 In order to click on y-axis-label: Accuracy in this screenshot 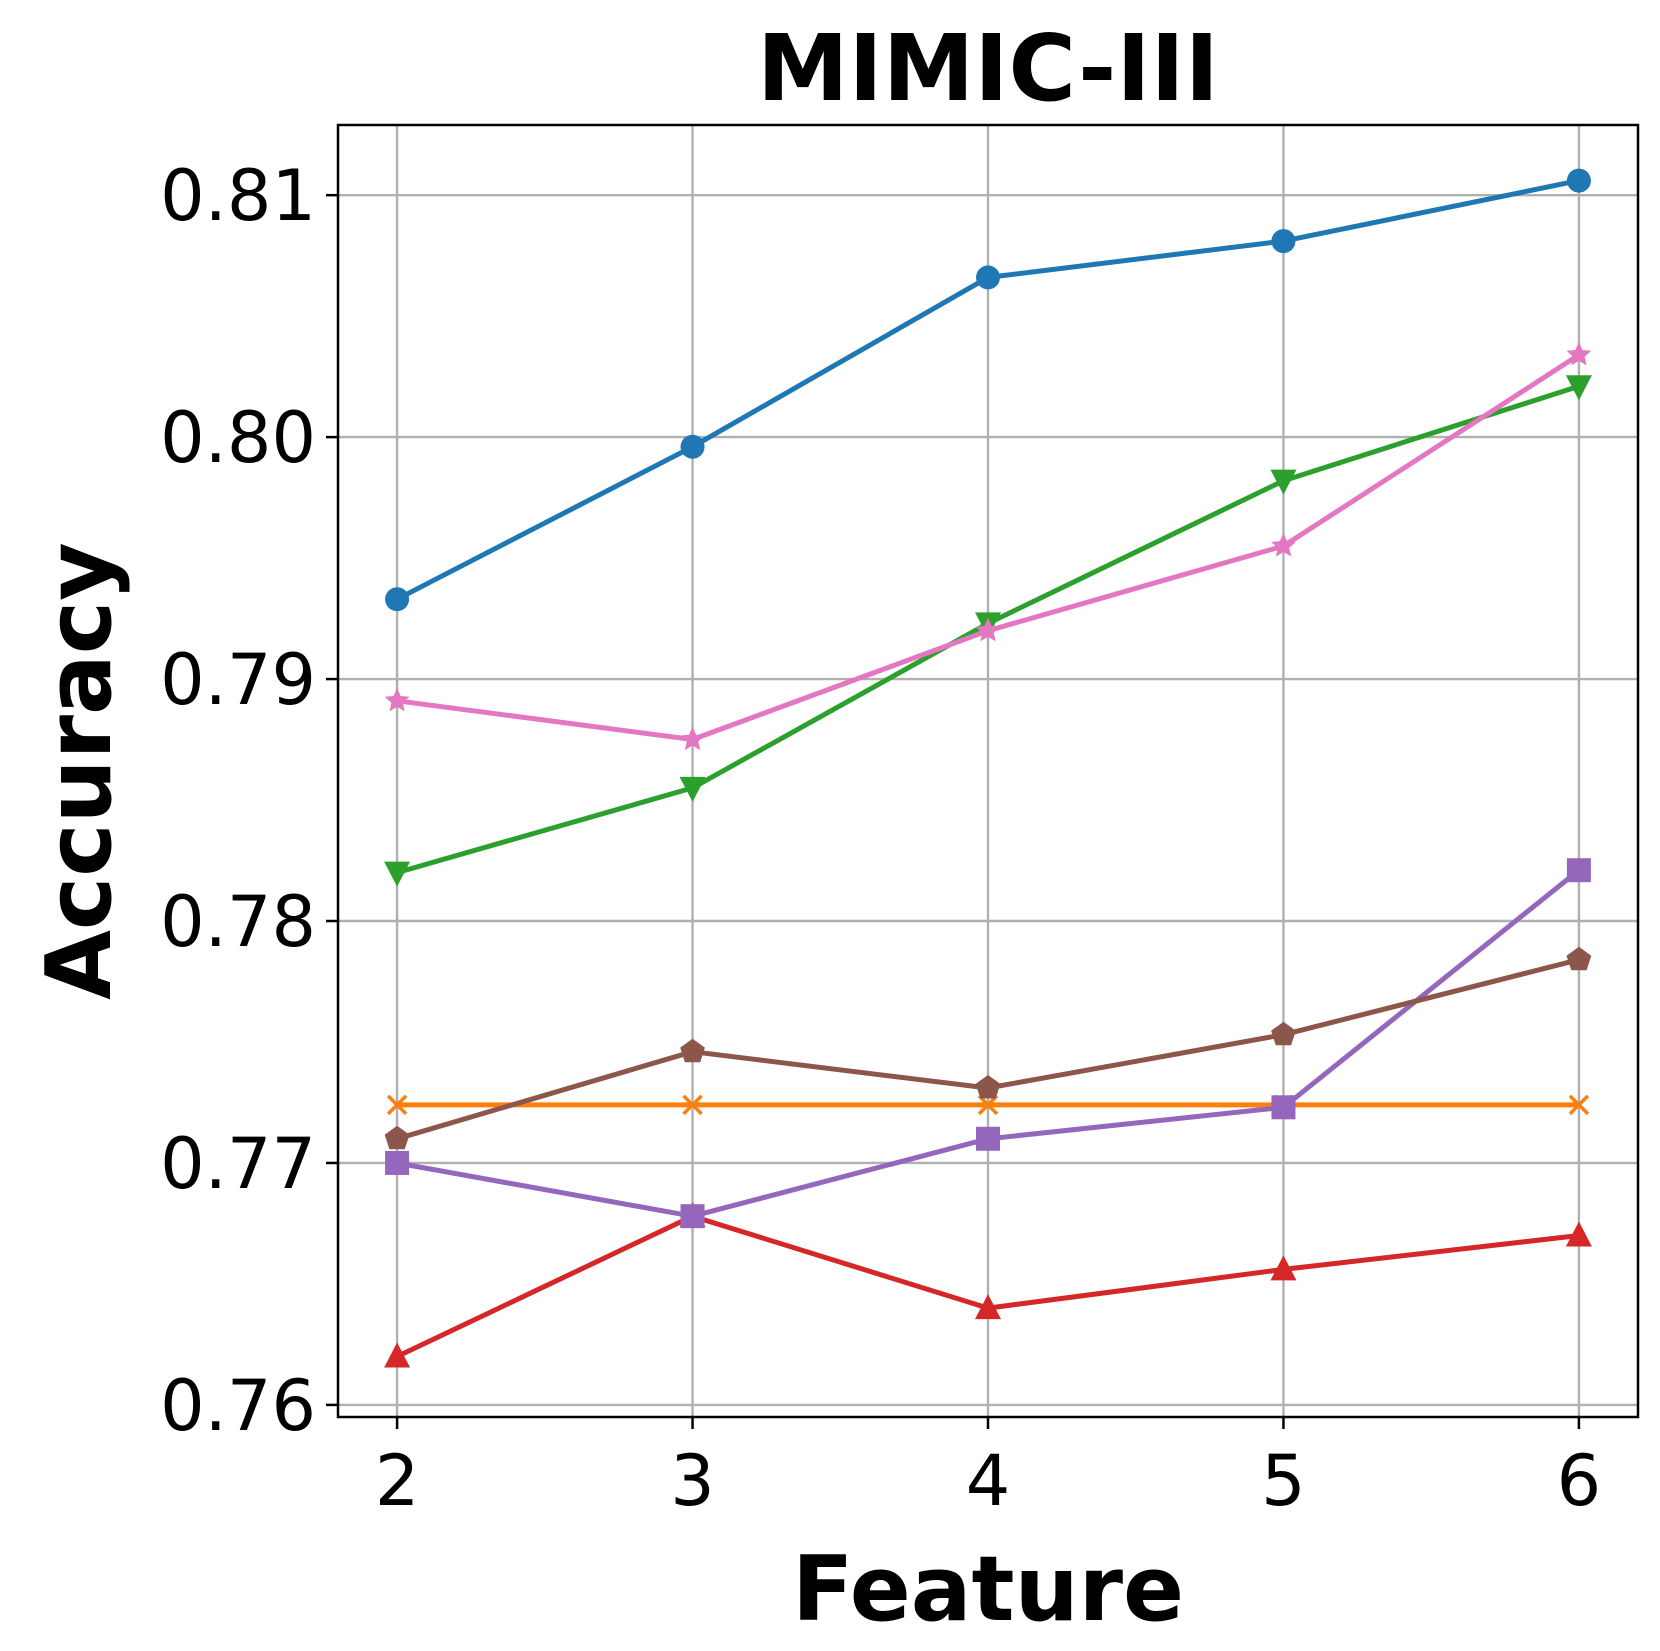, I will do `click(79, 771)`.